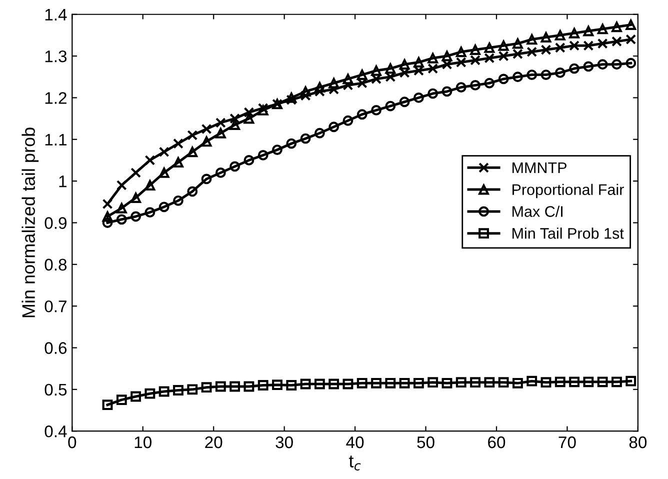  What do you see at coordinates (55, 348) in the screenshot?
I see `y-tick-label: 0.6` at bounding box center [55, 348].